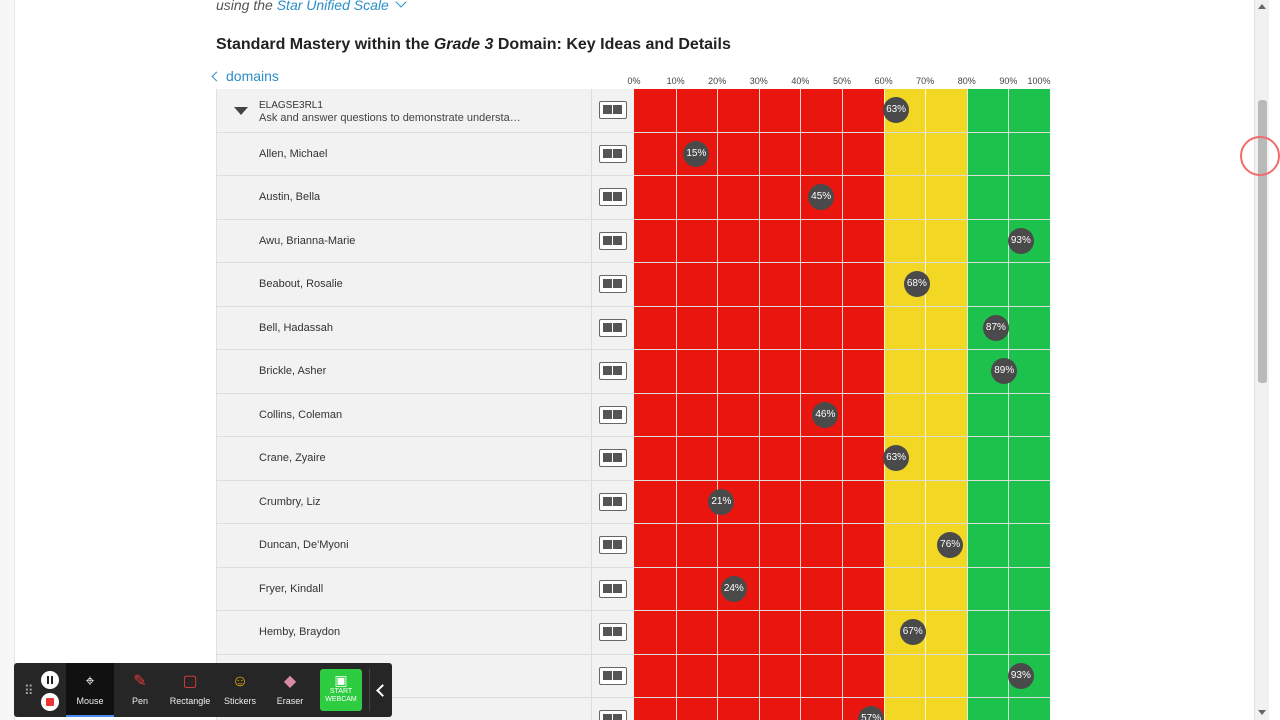  Describe the element at coordinates (1262, 712) in the screenshot. I see `scroll-down-arrow-icon` at that location.